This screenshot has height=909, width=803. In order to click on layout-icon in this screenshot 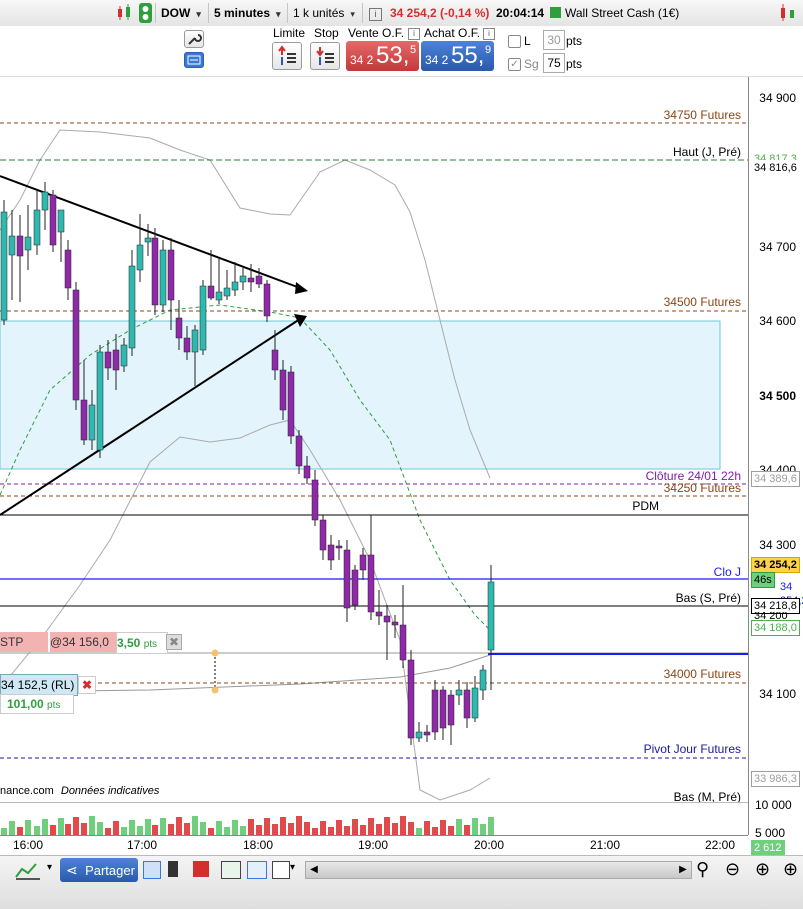, I will do `click(281, 870)`.